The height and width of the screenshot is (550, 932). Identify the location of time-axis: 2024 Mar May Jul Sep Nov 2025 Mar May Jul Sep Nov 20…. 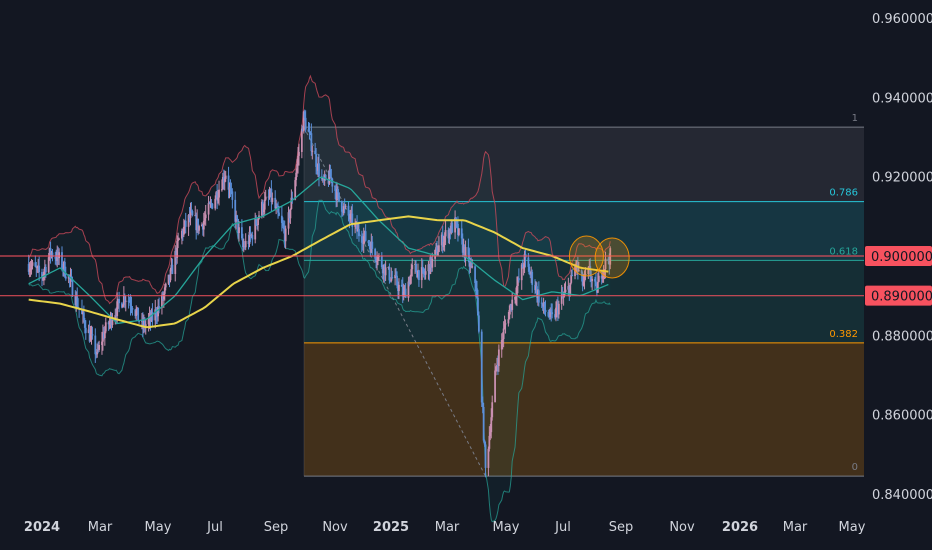
(445, 527).